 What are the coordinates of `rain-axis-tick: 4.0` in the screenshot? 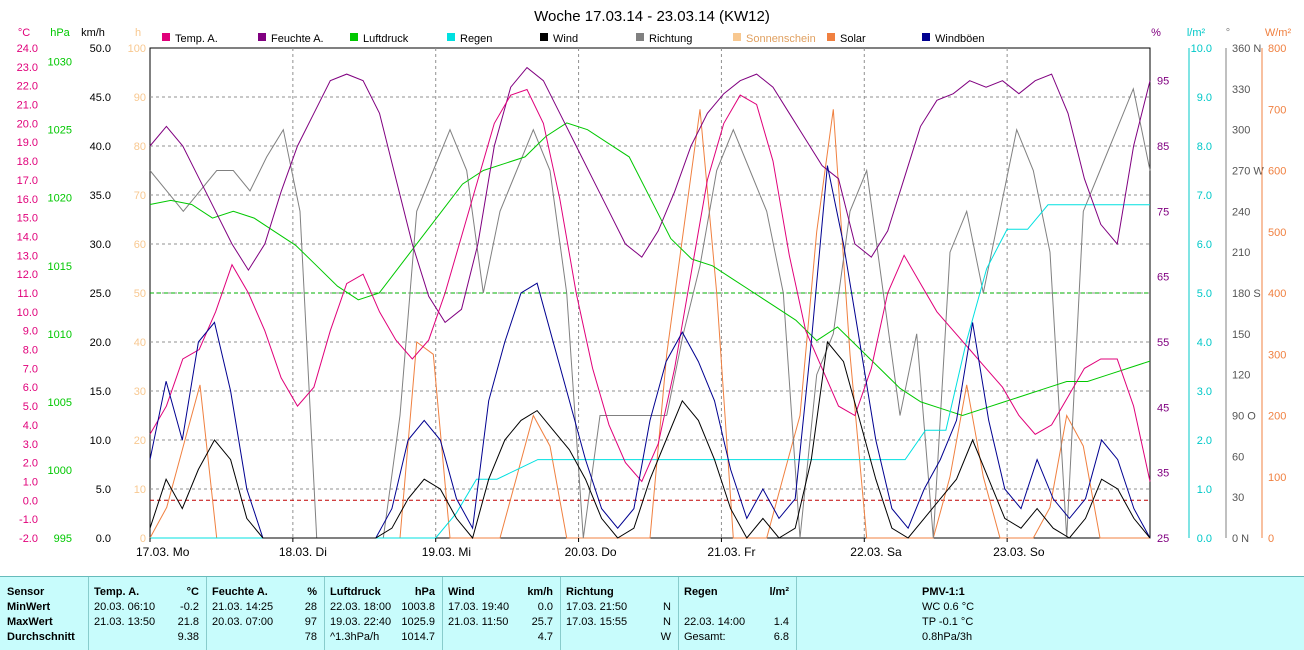 It's located at (1204, 343).